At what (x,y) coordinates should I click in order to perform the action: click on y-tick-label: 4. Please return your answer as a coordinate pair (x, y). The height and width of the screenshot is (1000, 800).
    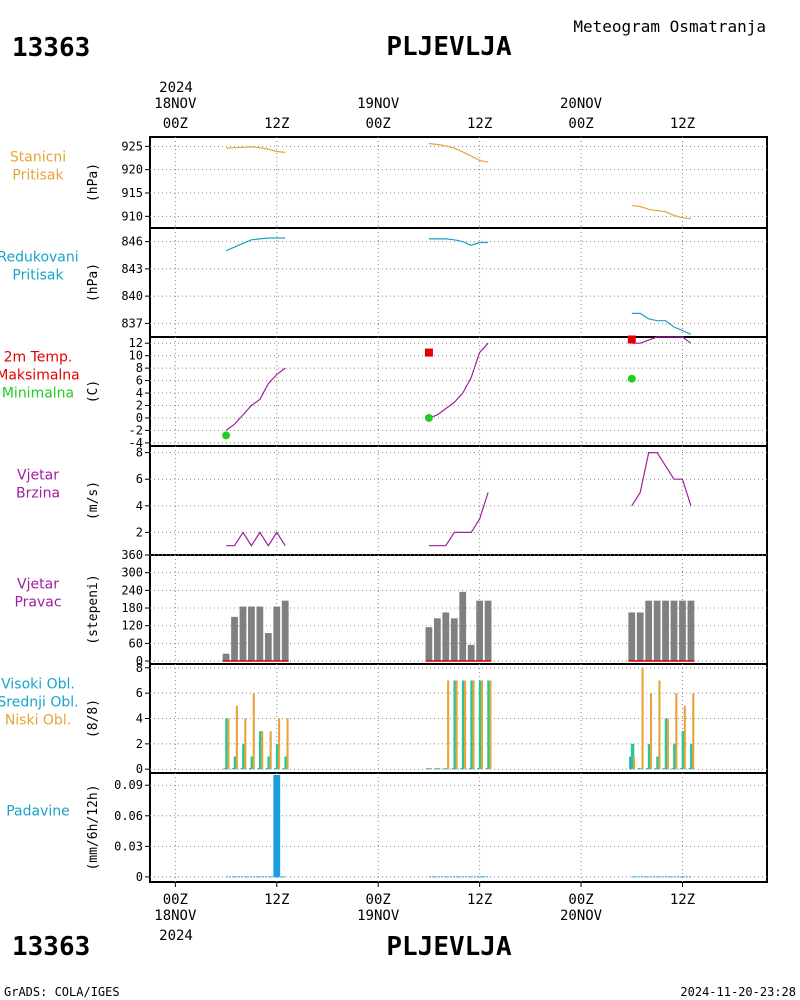
    Looking at the image, I should click on (139, 506).